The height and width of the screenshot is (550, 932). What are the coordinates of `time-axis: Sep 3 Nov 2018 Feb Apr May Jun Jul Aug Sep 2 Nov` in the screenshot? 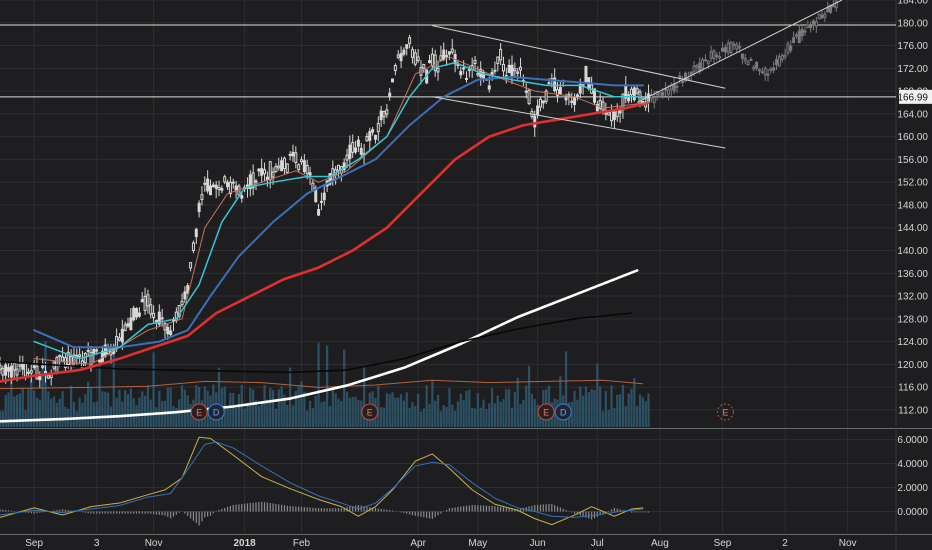 It's located at (440, 543).